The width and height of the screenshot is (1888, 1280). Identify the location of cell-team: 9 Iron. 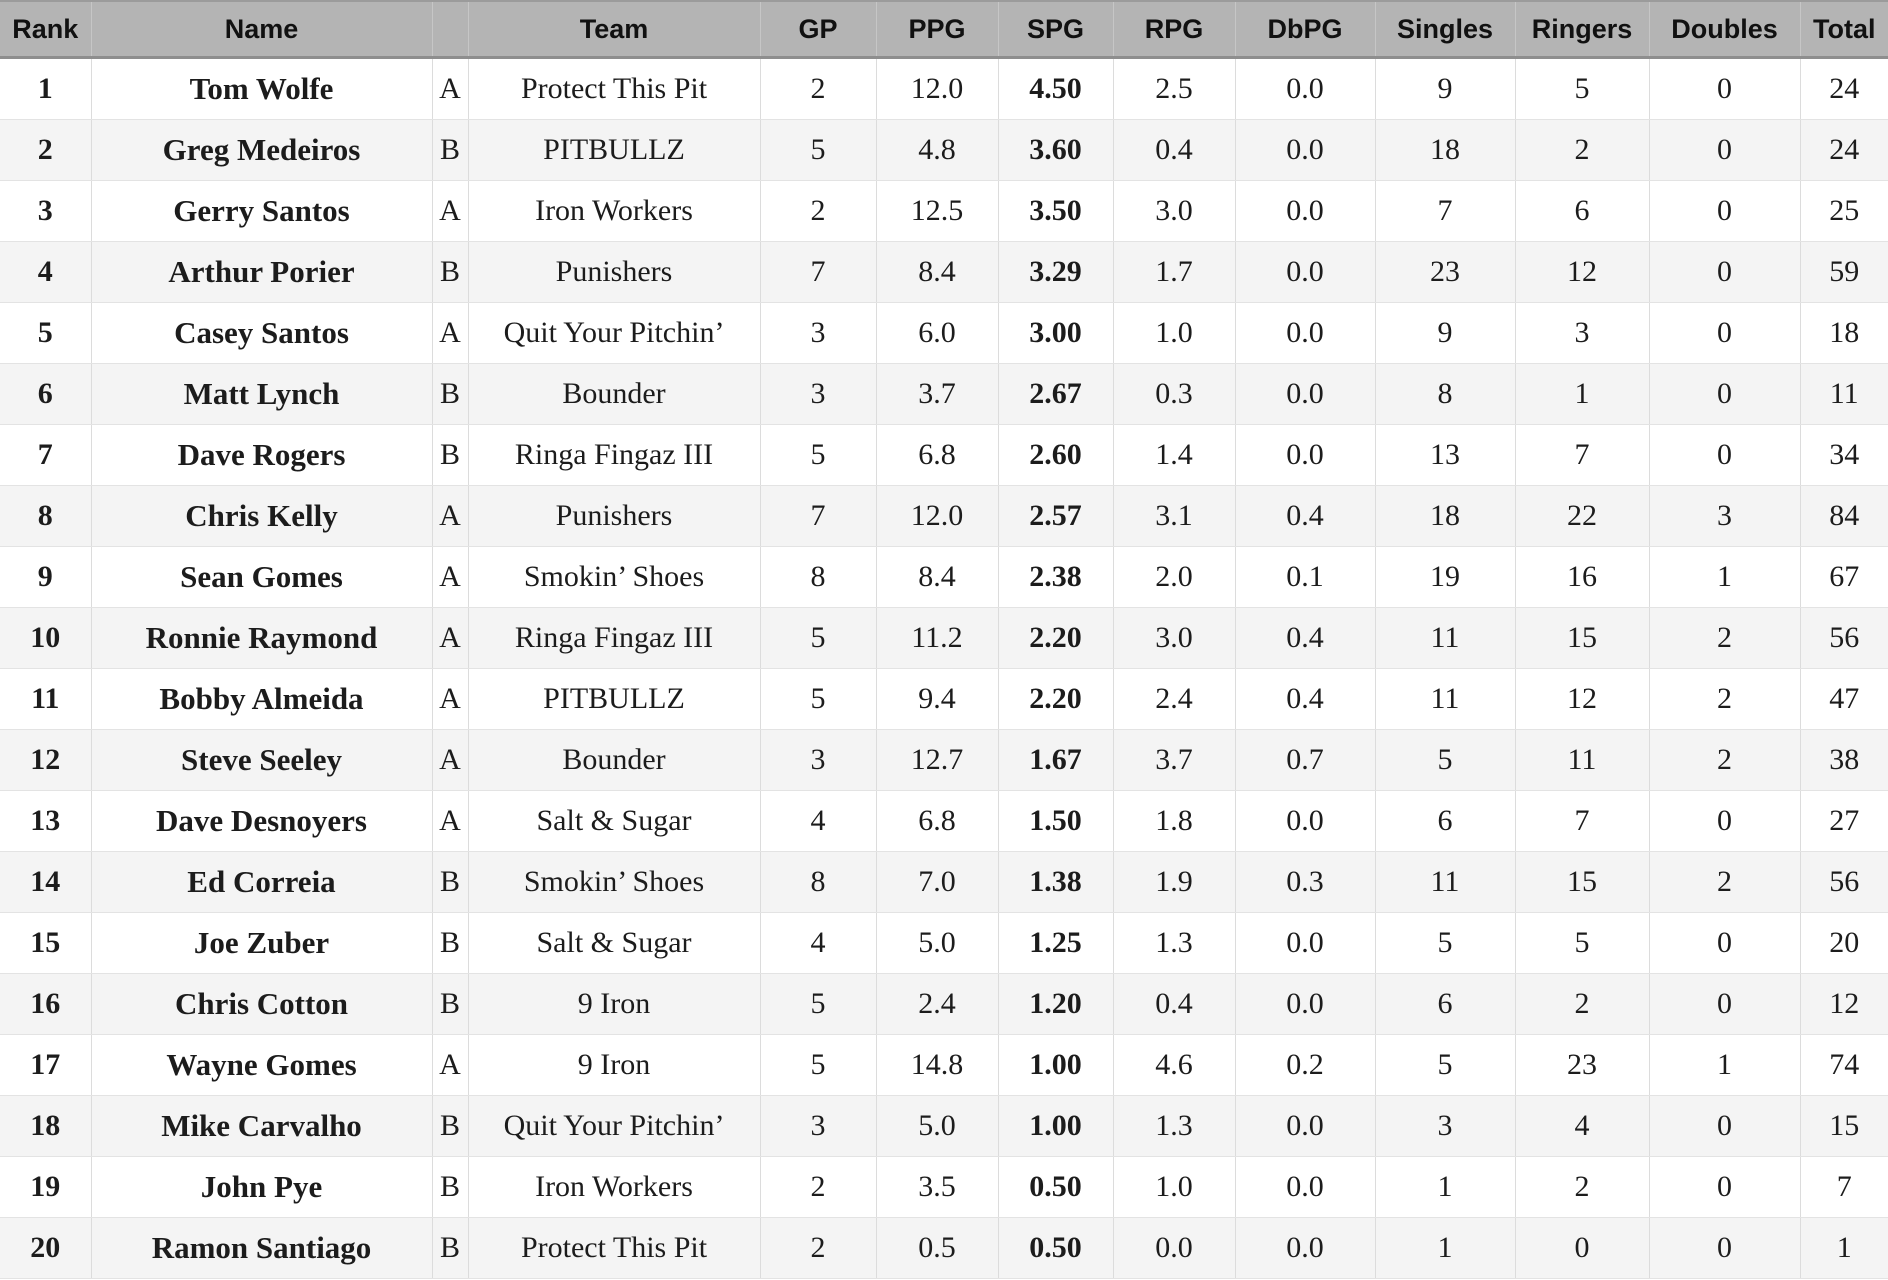
(614, 1004).